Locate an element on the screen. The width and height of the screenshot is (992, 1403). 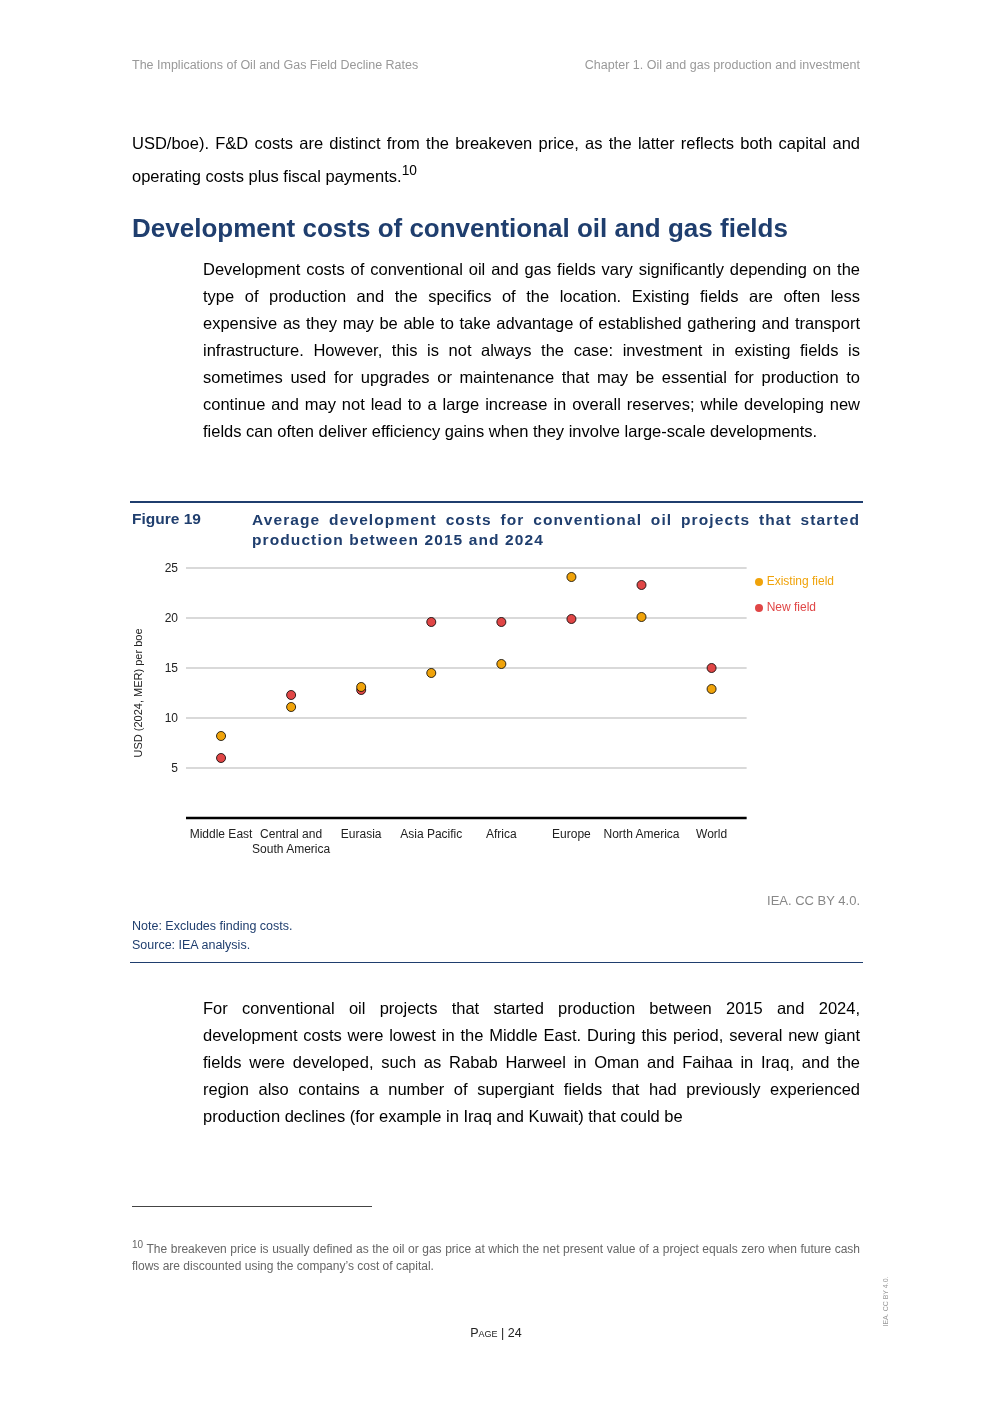
y-tick-label: 20 is located at coordinates (171, 618).